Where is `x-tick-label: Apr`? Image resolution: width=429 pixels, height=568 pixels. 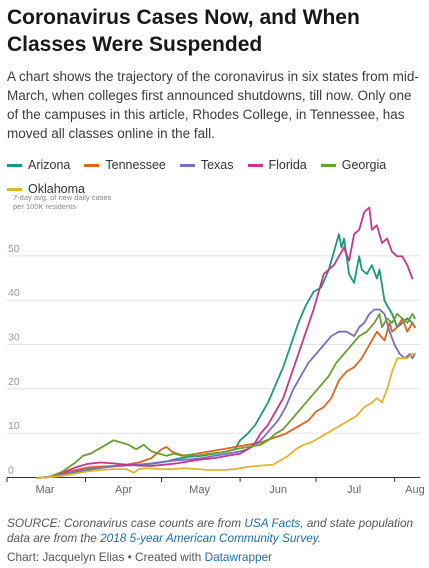 x-tick-label: Apr is located at coordinates (123, 490).